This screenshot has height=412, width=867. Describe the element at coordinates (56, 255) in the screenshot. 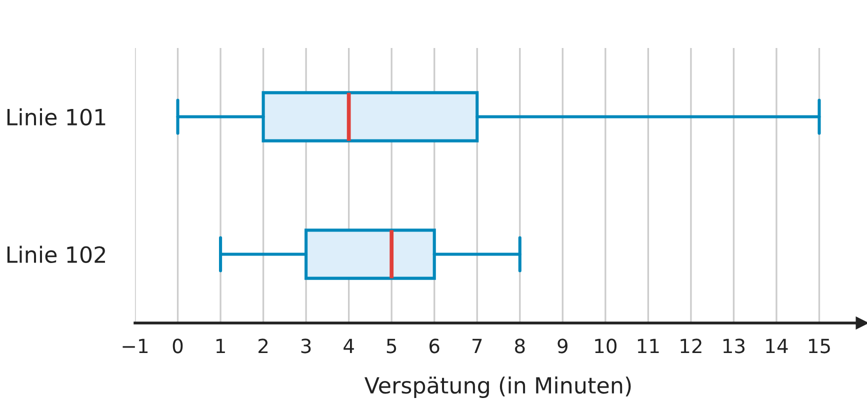

I see `y-tick-label: Linie 102` at that location.